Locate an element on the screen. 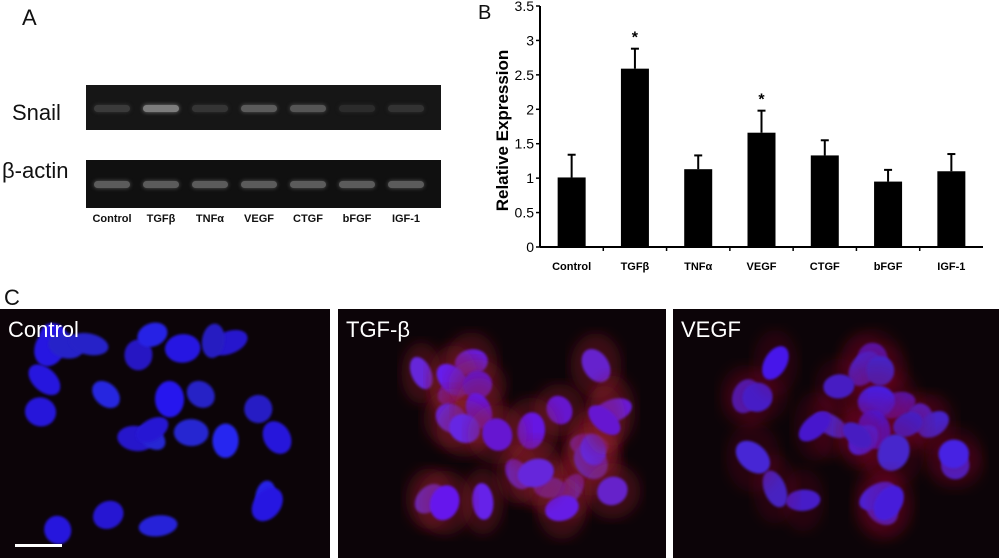 This screenshot has width=999, height=558. micrograph-label: Control is located at coordinates (43, 329).